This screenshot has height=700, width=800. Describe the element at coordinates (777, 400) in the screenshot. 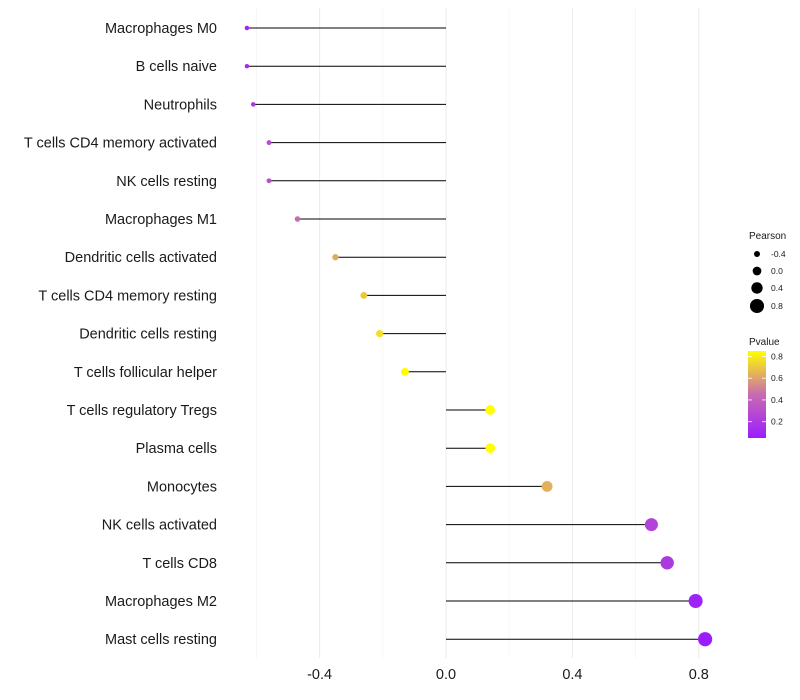

I see `color-legend-label-2: 0.4` at that location.